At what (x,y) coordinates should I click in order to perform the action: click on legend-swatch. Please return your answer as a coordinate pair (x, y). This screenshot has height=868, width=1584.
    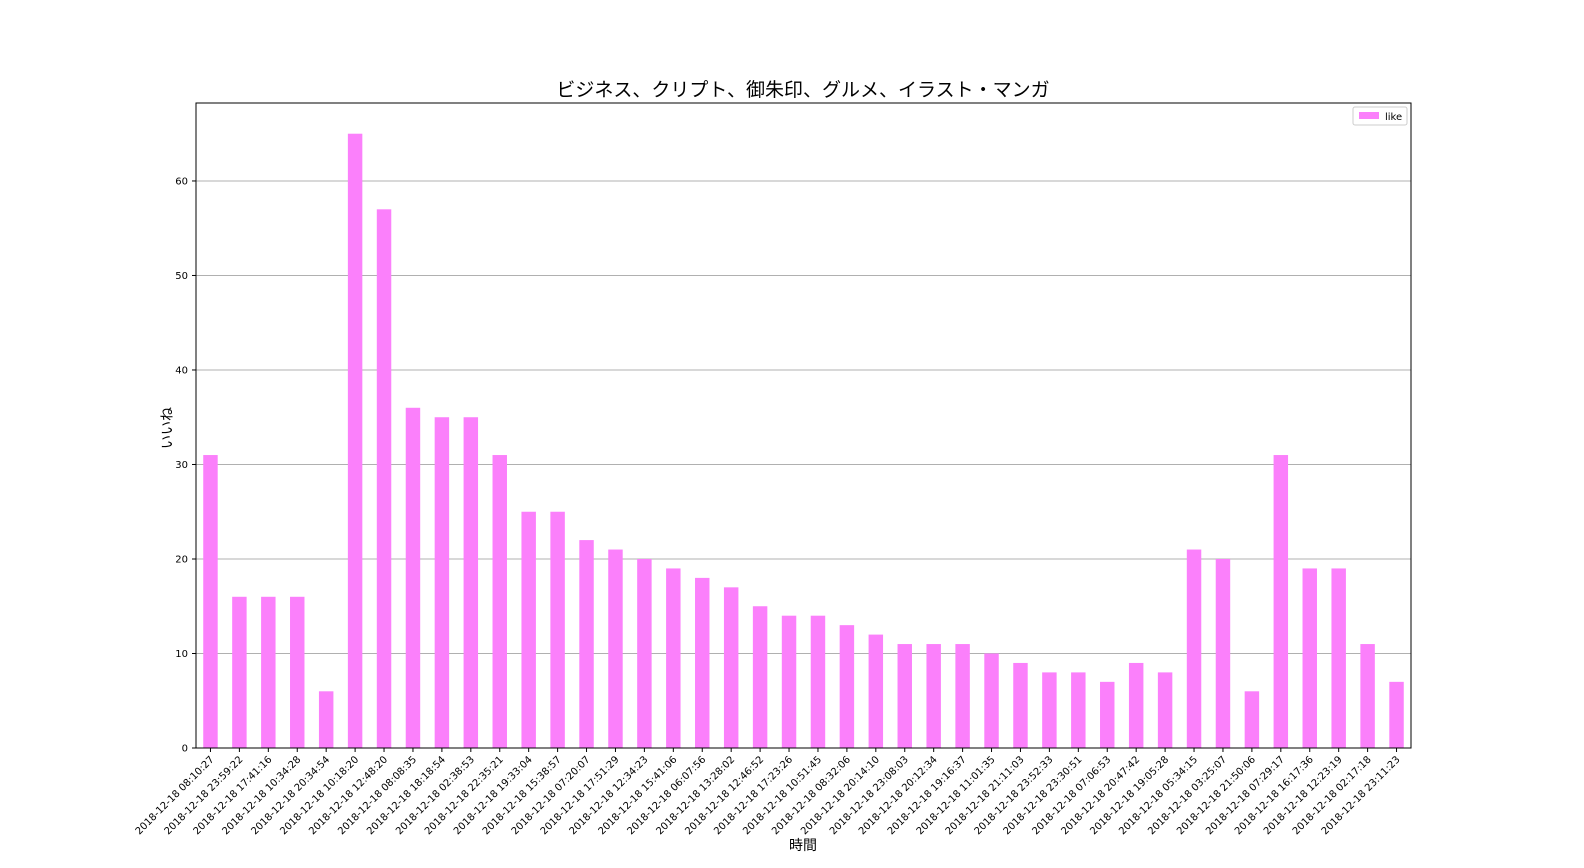
    Looking at the image, I should click on (1369, 115).